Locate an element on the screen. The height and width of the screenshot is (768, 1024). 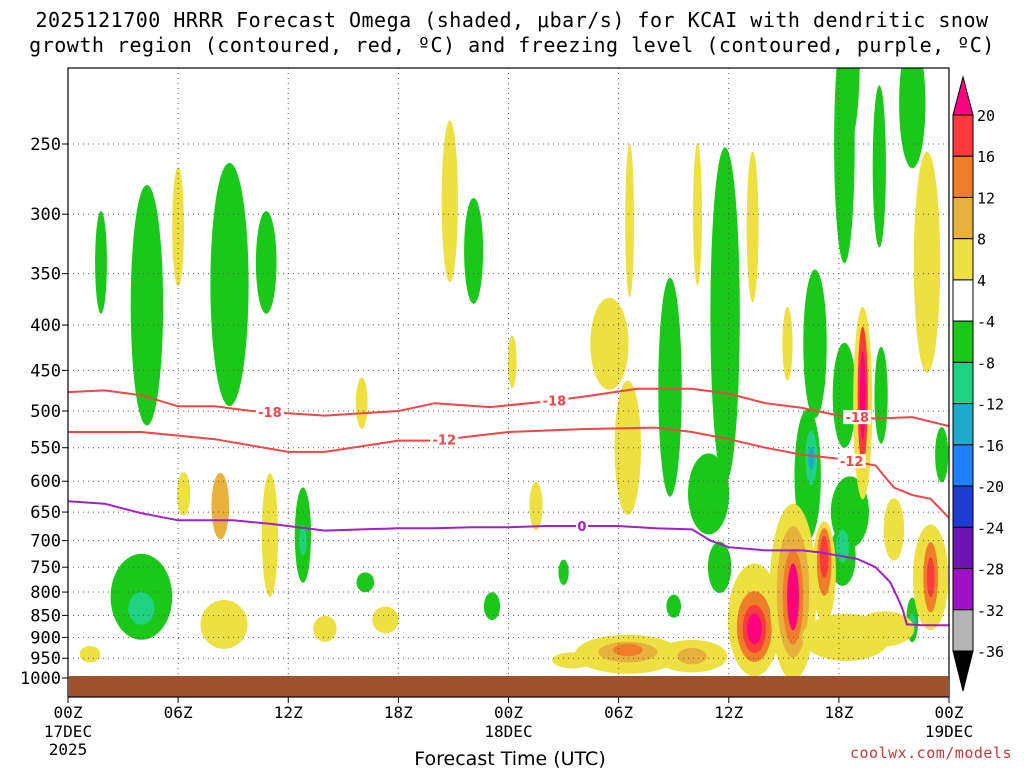
colorbar-label: -12 is located at coordinates (990, 405).